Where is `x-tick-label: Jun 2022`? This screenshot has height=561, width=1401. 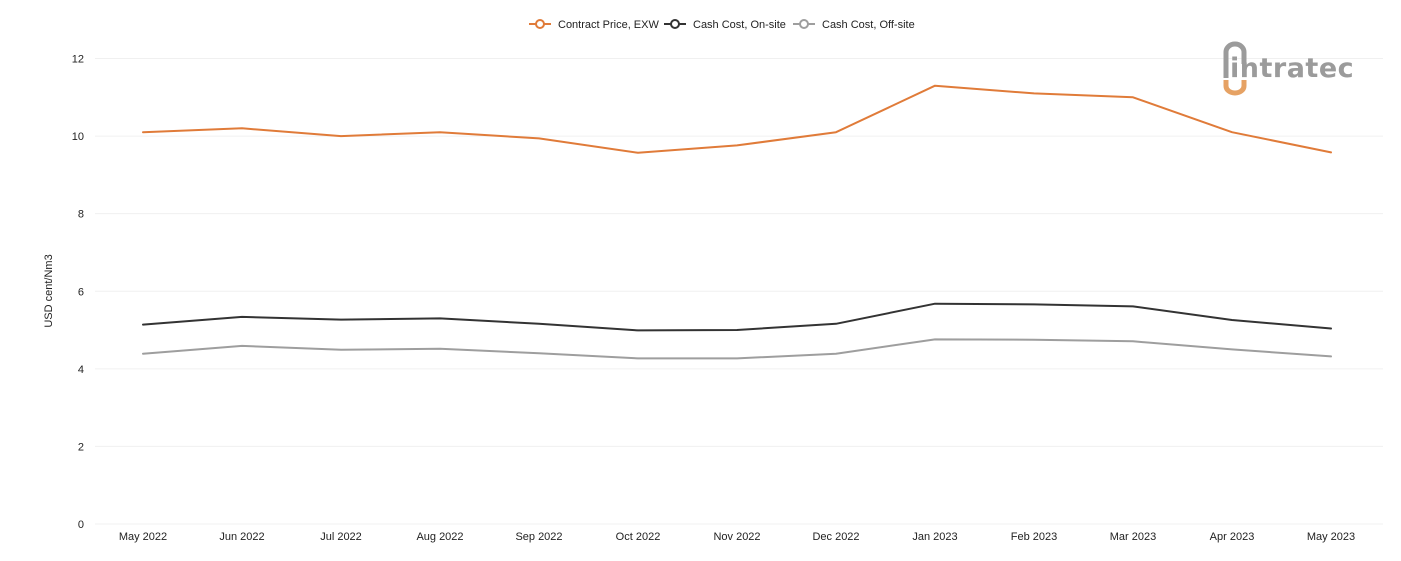
x-tick-label: Jun 2022 is located at coordinates (241, 537).